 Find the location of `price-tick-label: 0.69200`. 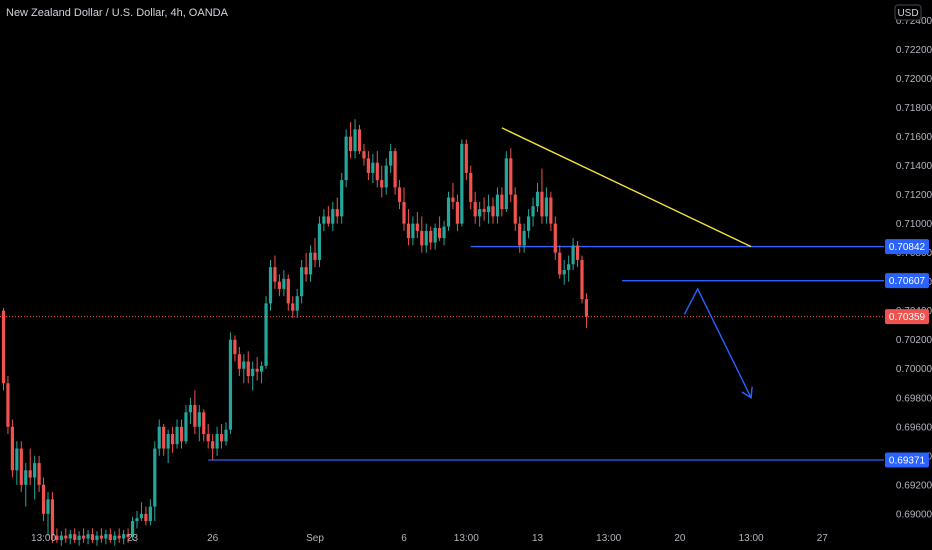

price-tick-label: 0.69200 is located at coordinates (914, 485).